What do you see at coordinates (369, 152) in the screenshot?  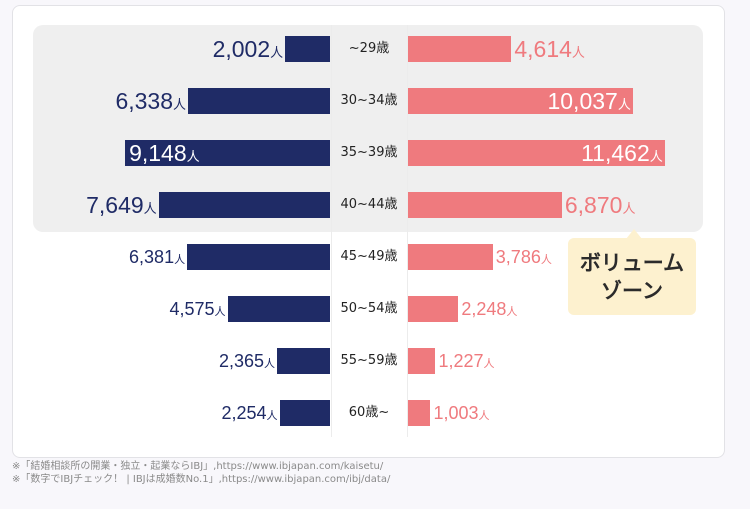 I see `category-label: 35~39歳` at bounding box center [369, 152].